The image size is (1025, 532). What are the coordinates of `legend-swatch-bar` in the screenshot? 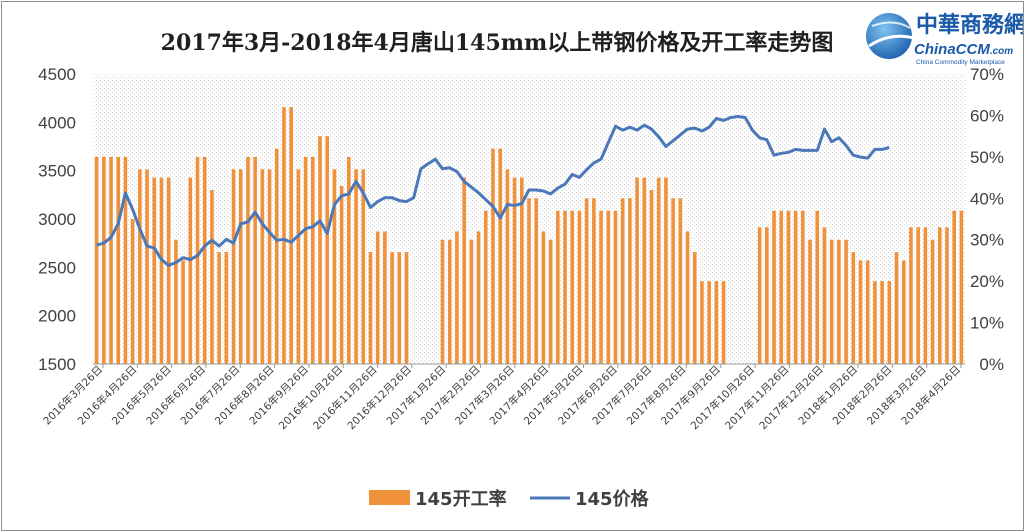 It's located at (389, 497).